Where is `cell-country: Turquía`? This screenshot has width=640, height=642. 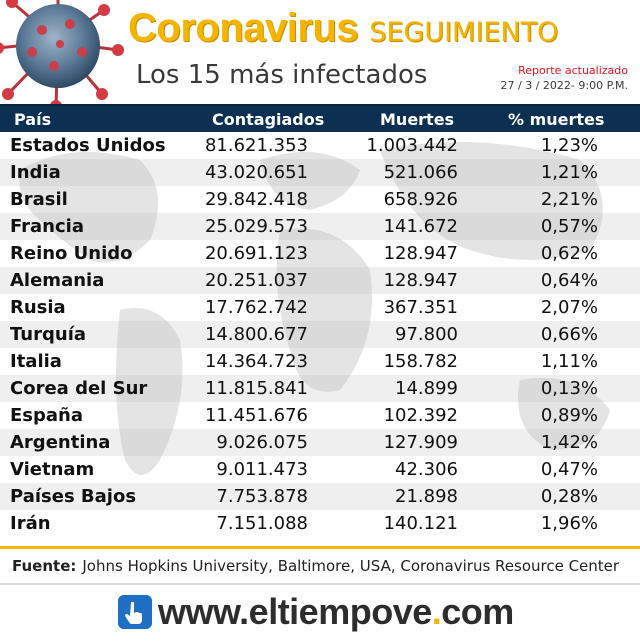
cell-country: Turquía is located at coordinates (48, 334).